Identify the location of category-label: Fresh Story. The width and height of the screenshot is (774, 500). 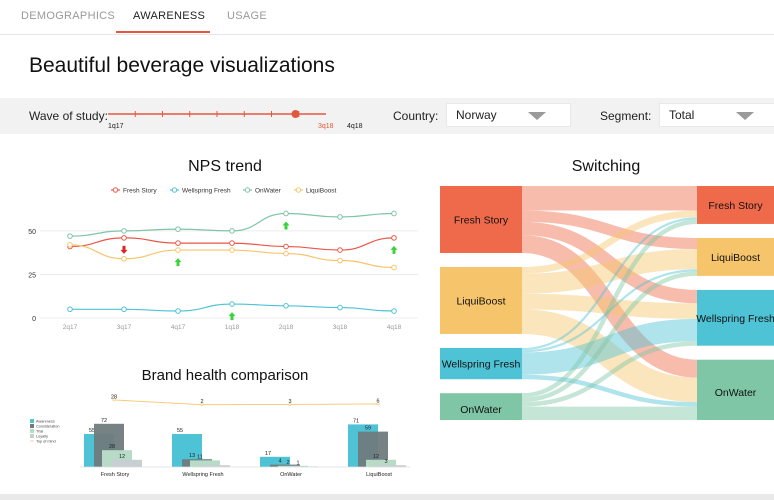
(115, 475).